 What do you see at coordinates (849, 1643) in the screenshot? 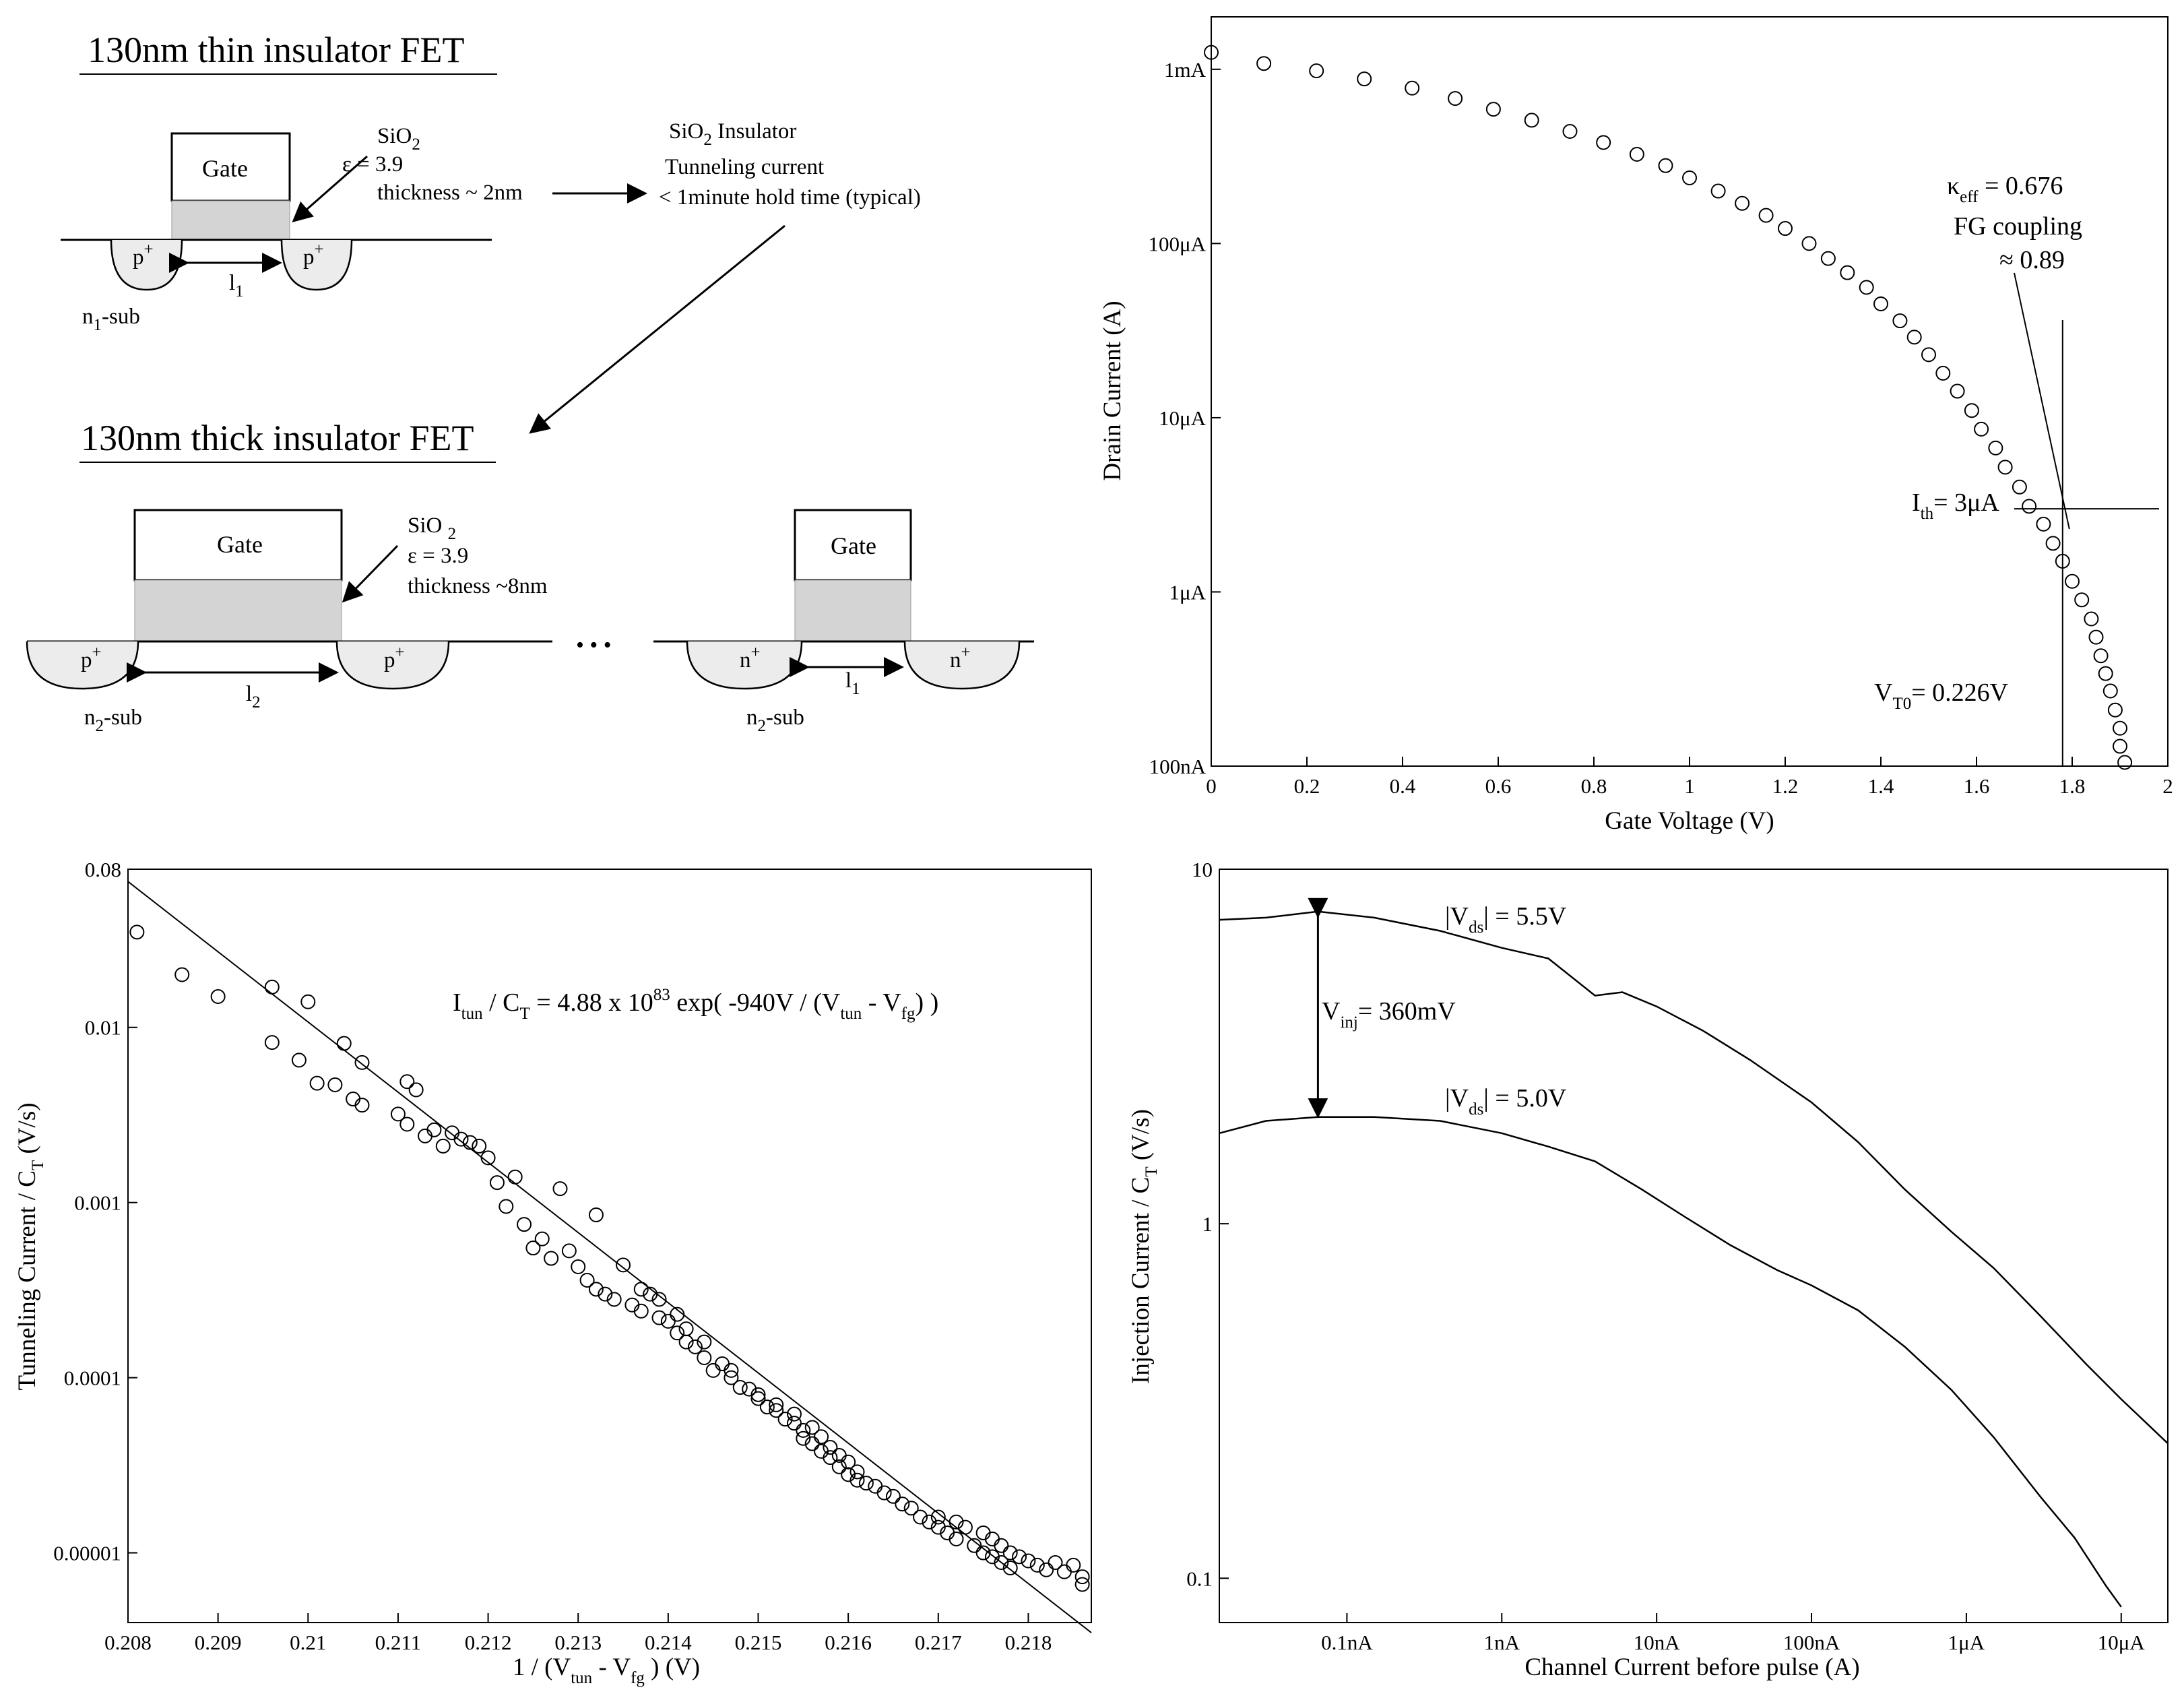
I see `chart2-xtick-label: 0.216` at bounding box center [849, 1643].